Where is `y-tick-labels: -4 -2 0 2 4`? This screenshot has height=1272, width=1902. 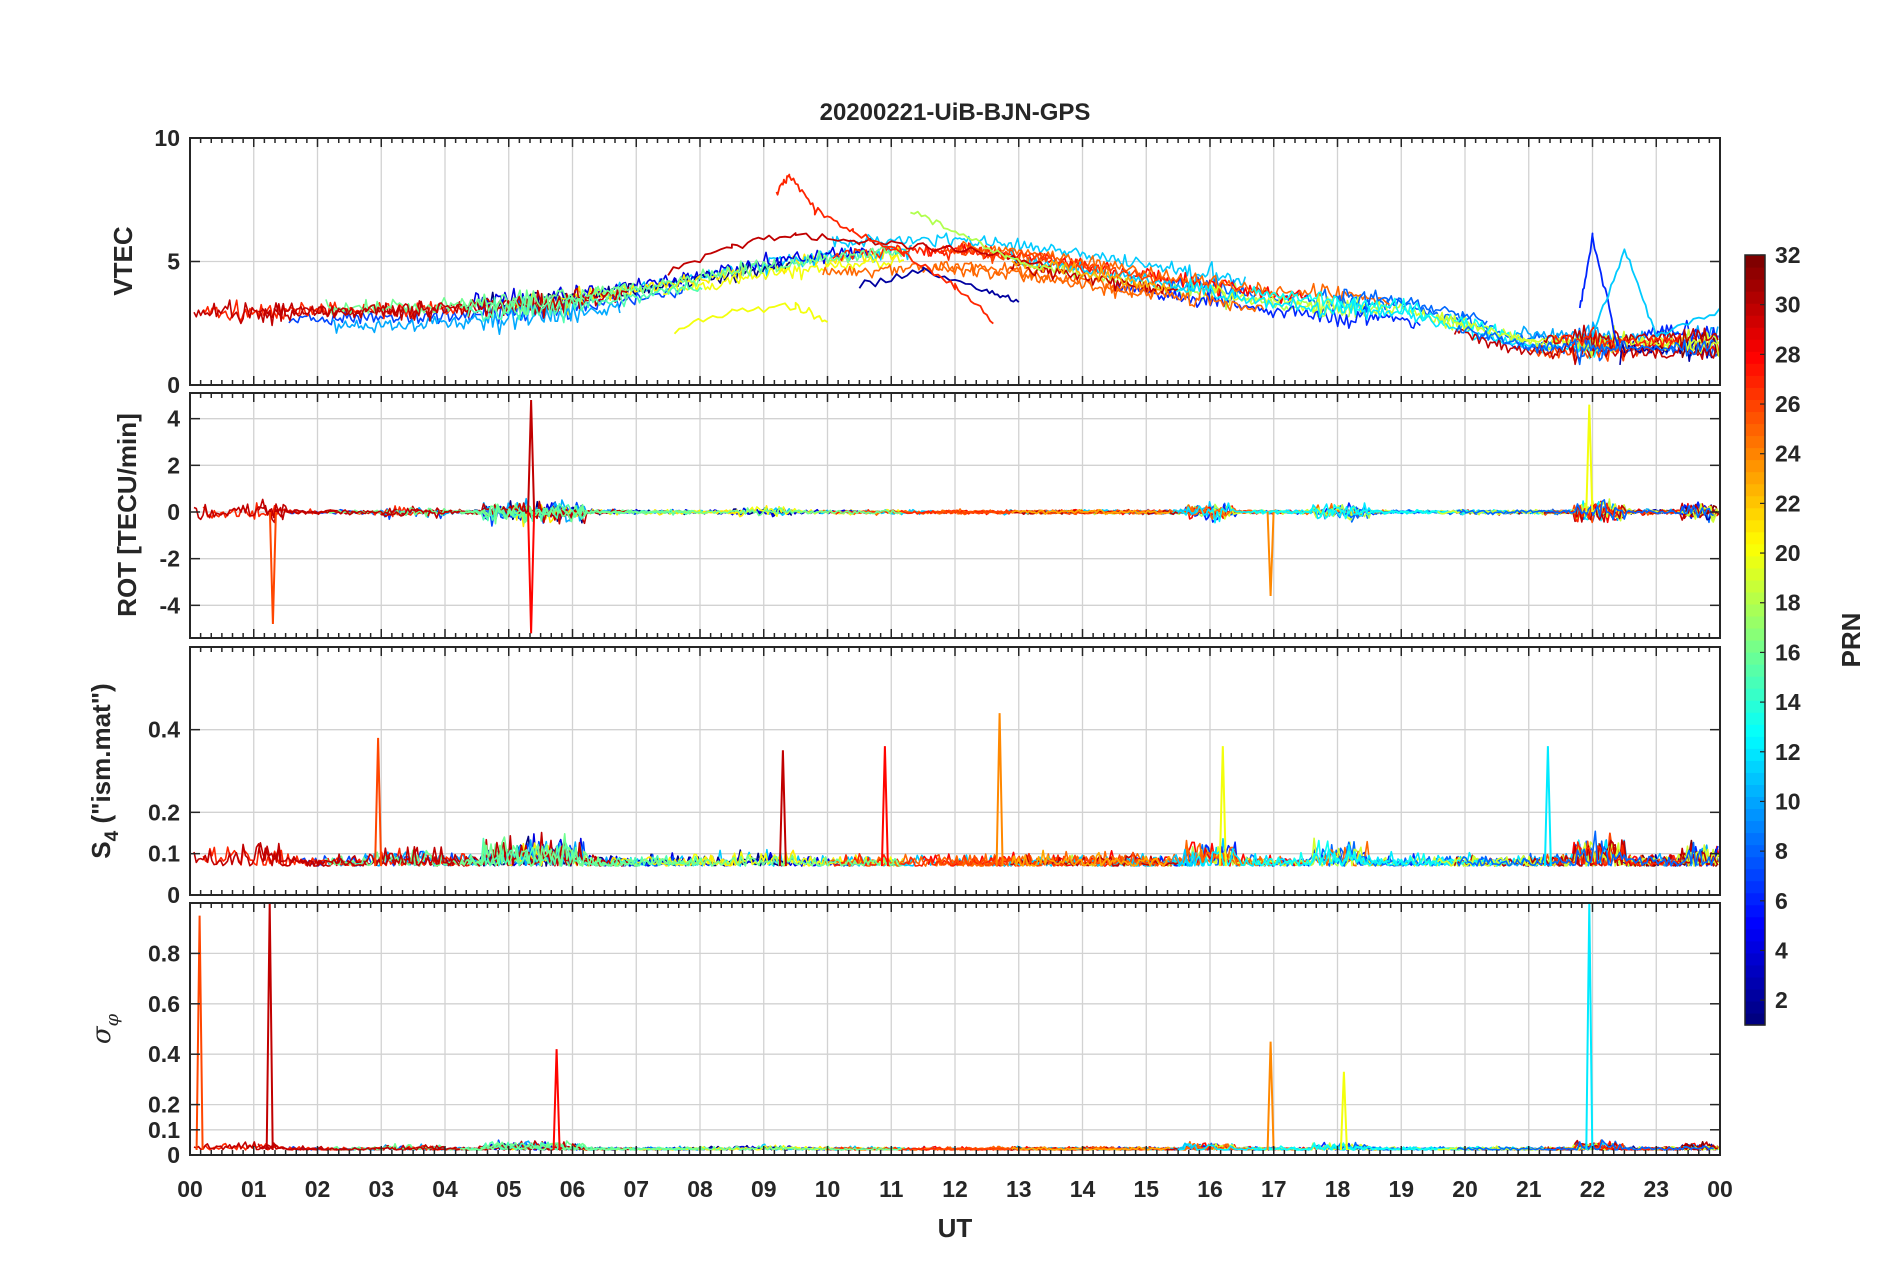 y-tick-labels: -4 -2 0 2 4 is located at coordinates (170, 512).